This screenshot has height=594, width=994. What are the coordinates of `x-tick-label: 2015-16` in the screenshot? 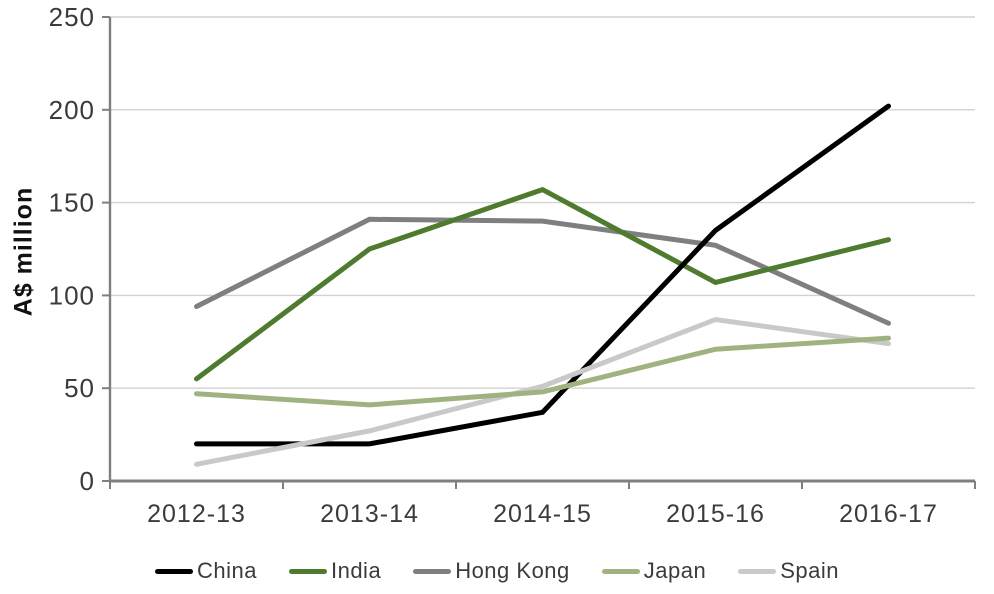 It's located at (715, 514).